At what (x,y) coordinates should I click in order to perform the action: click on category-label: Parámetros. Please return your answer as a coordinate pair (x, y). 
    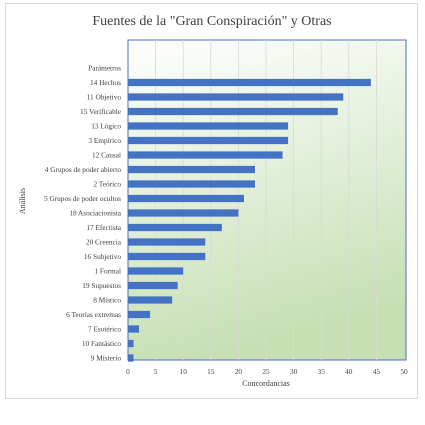
    Looking at the image, I should click on (104, 68).